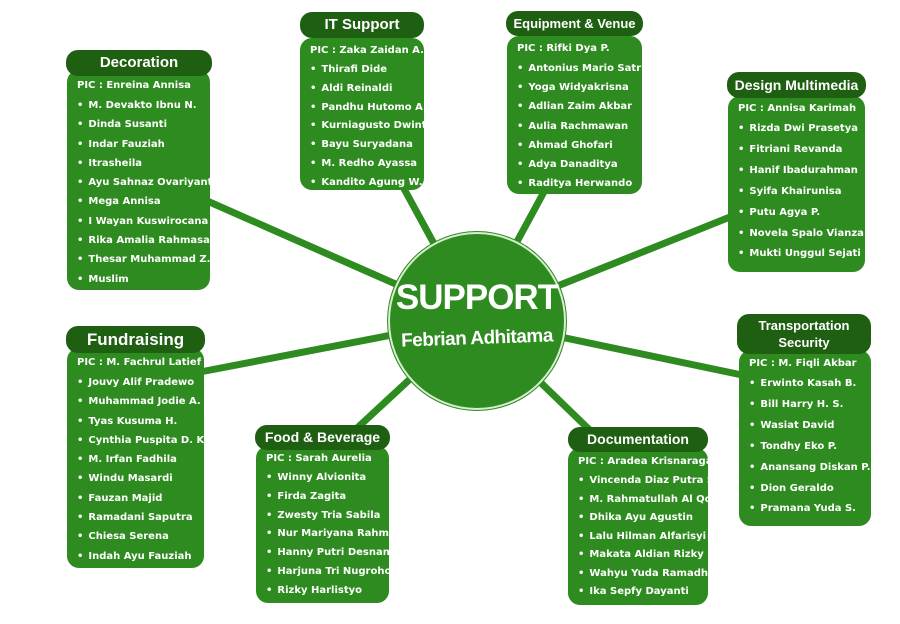  What do you see at coordinates (563, 48) in the screenshot?
I see `equipment-venue-pic: PIC : Rifki Dya P.` at bounding box center [563, 48].